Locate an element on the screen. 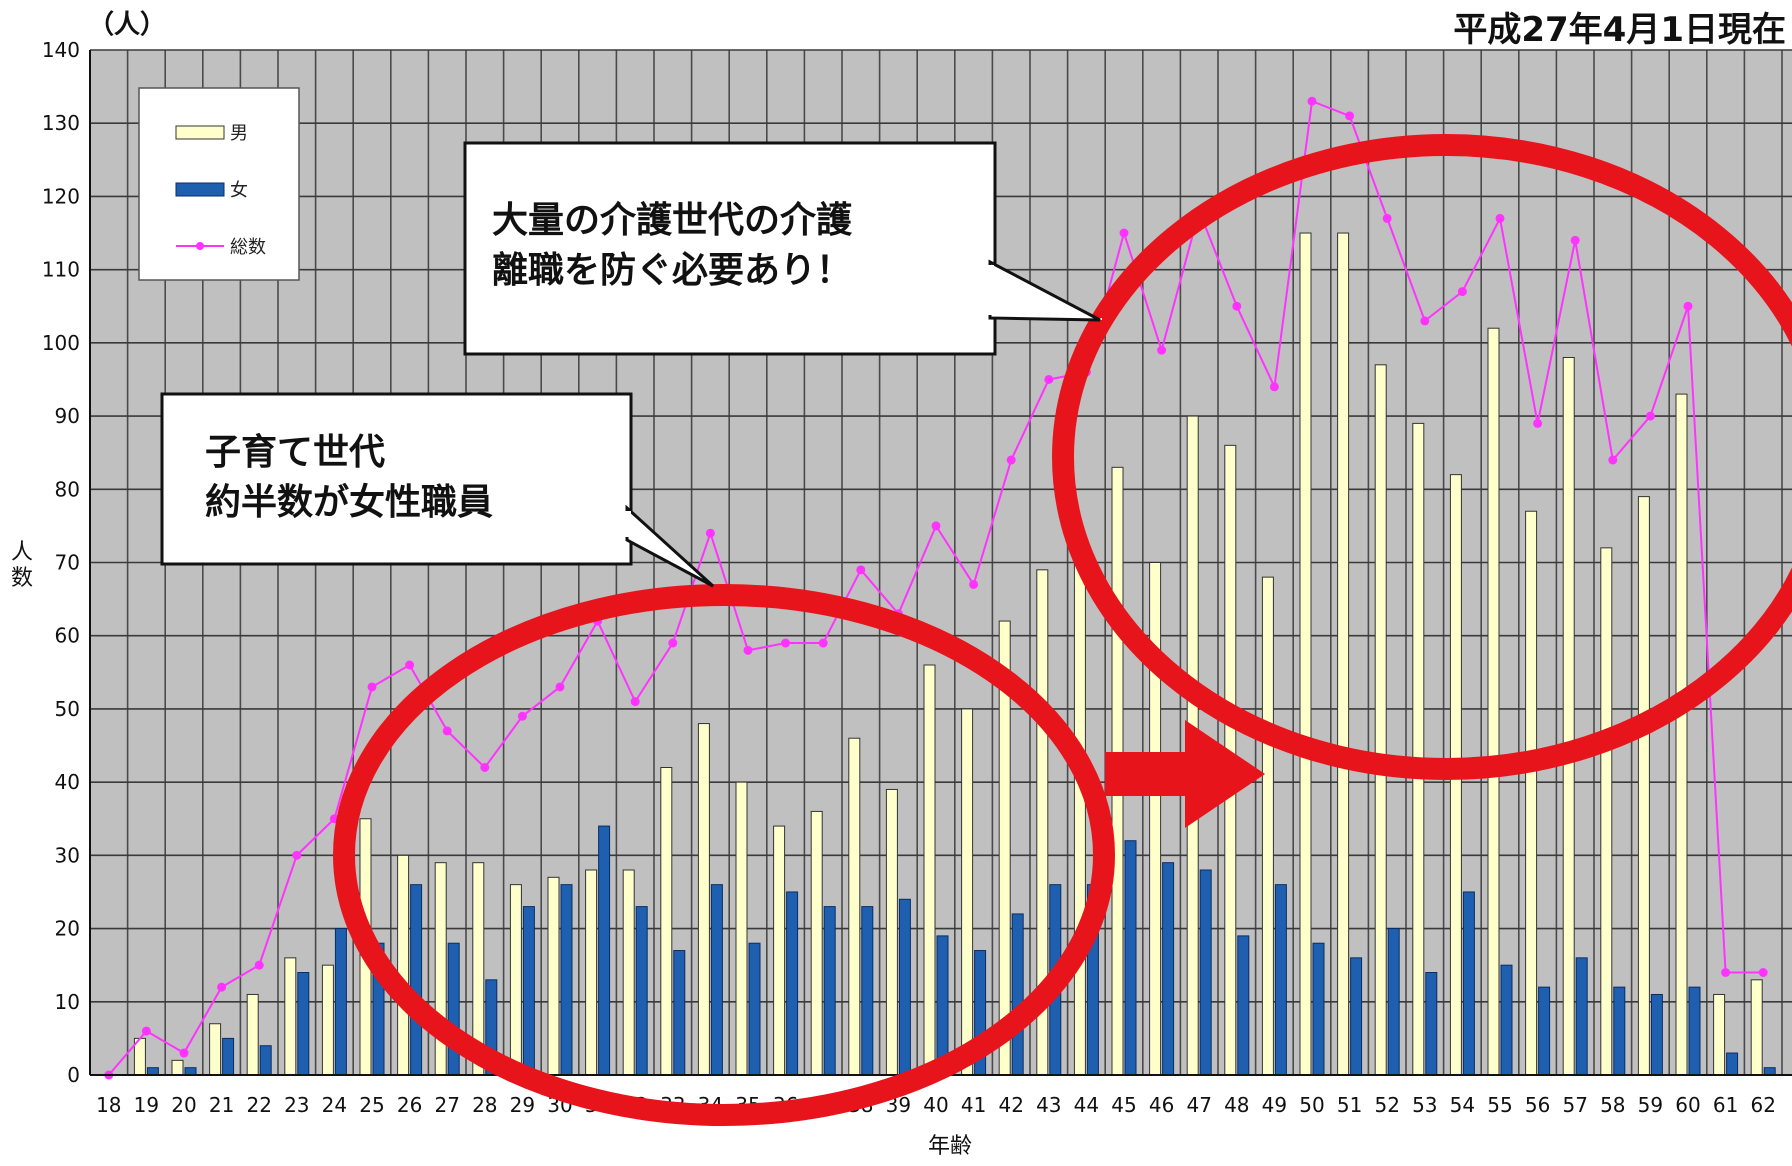 Image resolution: width=1792 pixels, height=1166 pixels. x-tick-label: 18 is located at coordinates (108, 1105).